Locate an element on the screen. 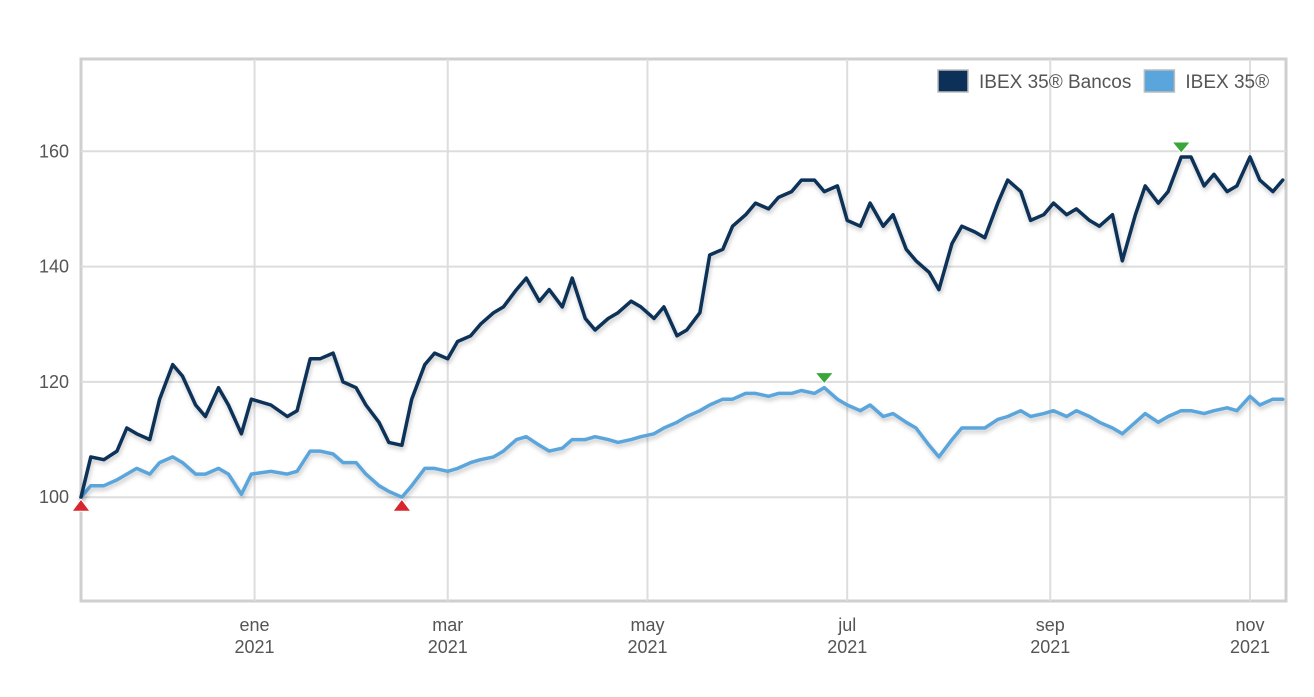 The image size is (1314, 697). x-tick-month-label: may is located at coordinates (647, 625).